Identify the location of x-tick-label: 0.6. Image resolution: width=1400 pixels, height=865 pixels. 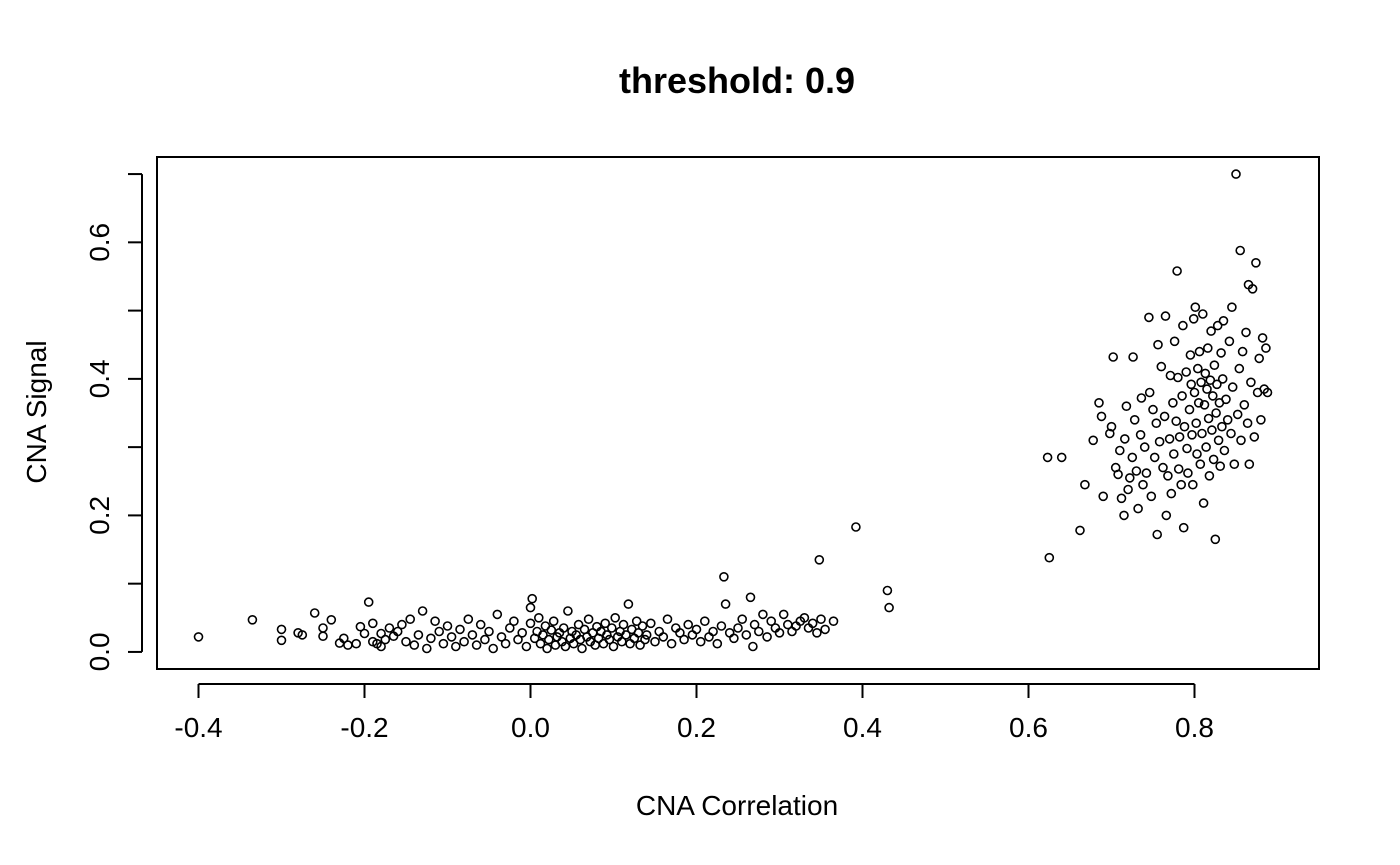
(1028, 727).